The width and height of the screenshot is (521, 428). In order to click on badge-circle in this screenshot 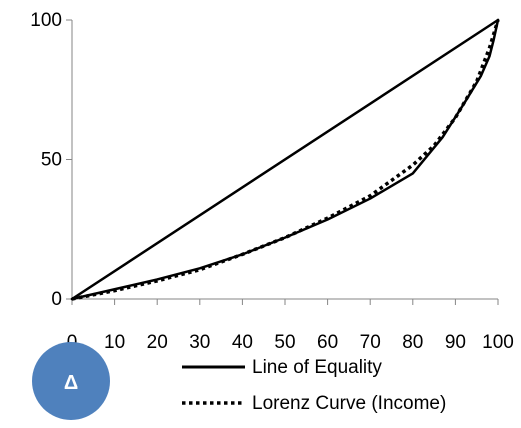, I will do `click(71, 381)`.